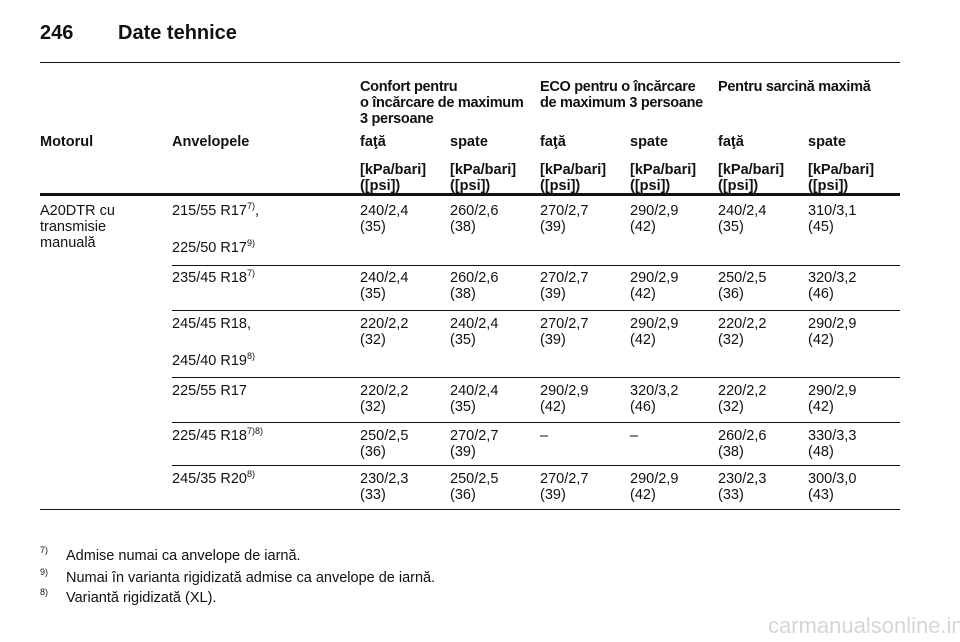 Image resolution: width=960 pixels, height=642 pixels. What do you see at coordinates (832, 487) in the screenshot?
I see `pressure-cell: 300/3,0 (43)` at bounding box center [832, 487].